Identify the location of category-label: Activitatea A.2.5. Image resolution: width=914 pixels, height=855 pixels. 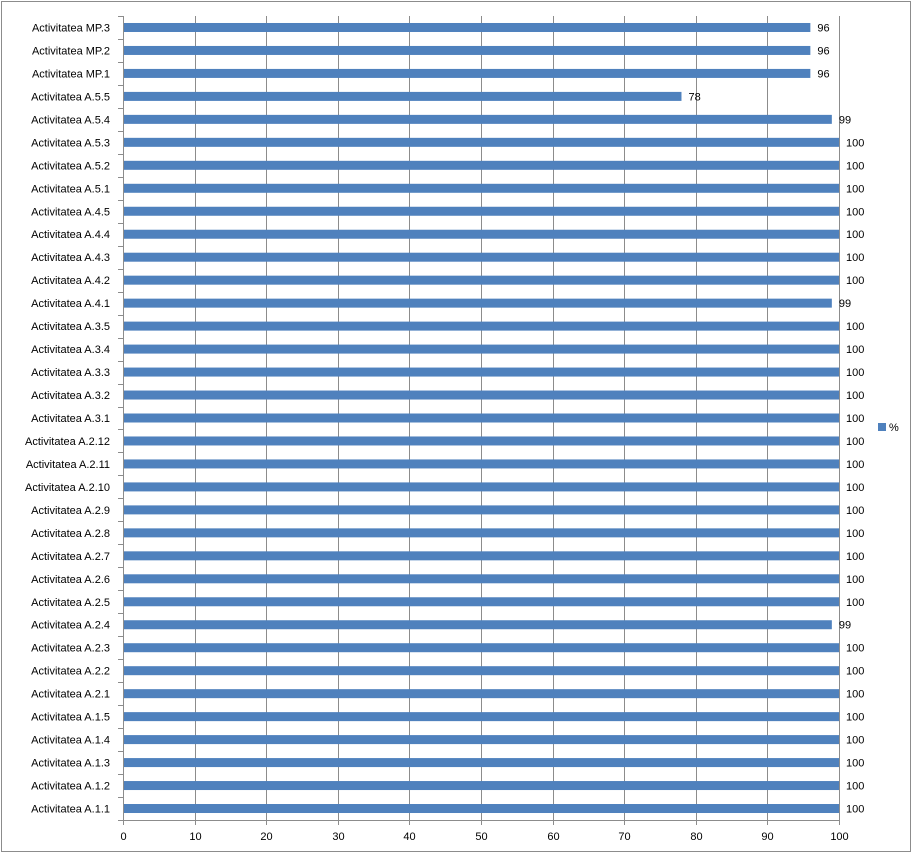
(70, 603).